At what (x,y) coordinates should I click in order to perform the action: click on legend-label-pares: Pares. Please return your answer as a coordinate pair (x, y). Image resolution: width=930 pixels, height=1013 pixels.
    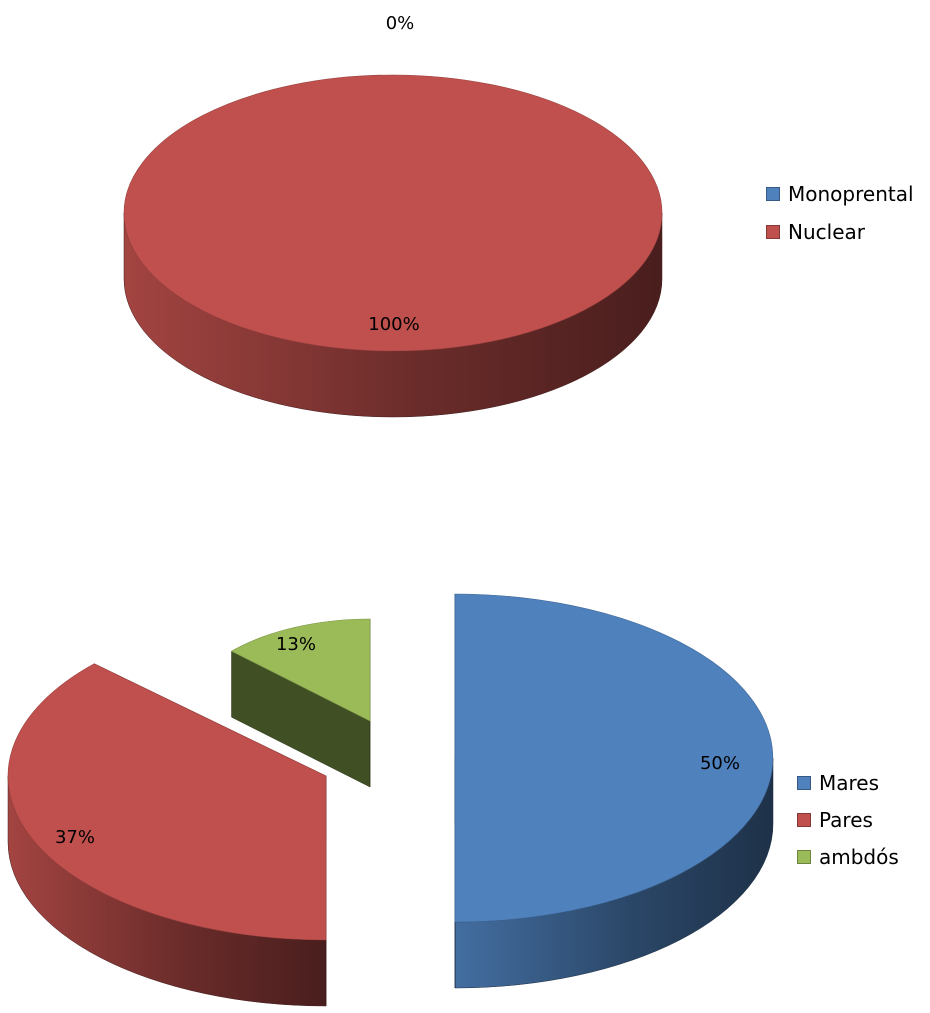
    Looking at the image, I should click on (846, 819).